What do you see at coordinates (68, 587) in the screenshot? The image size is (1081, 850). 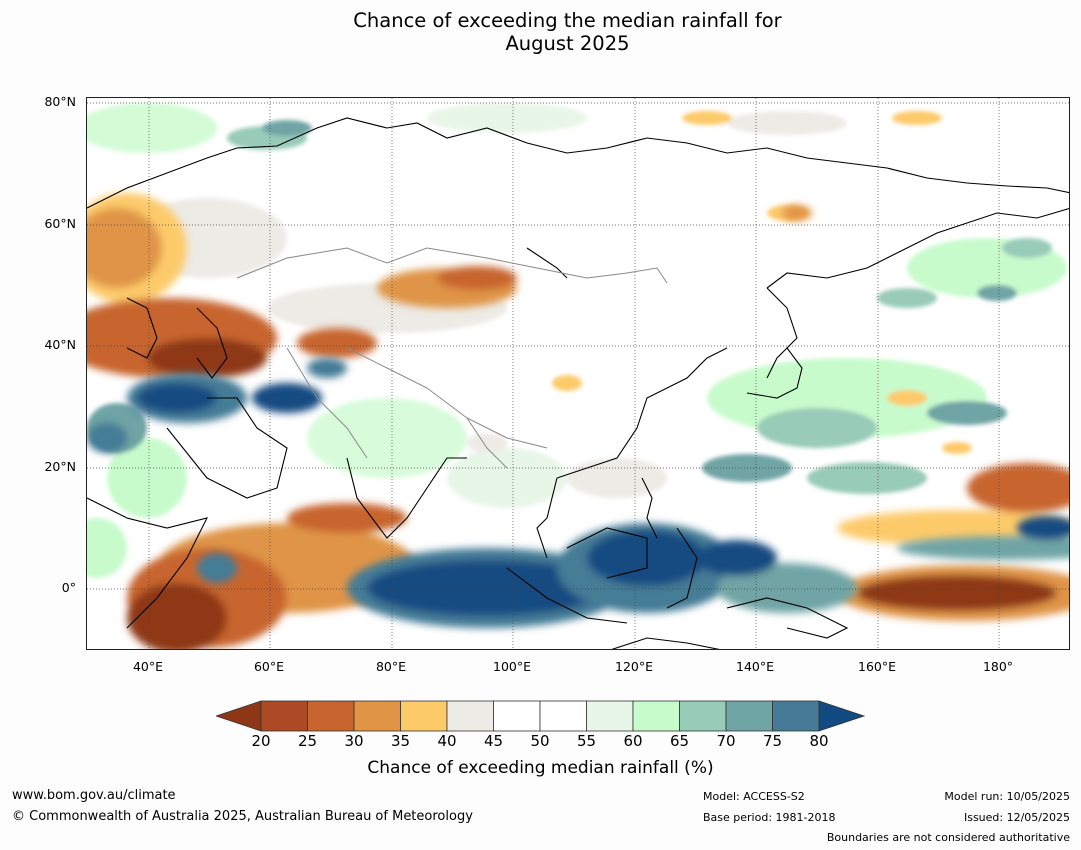 I see `lat-label-0: 0°` at bounding box center [68, 587].